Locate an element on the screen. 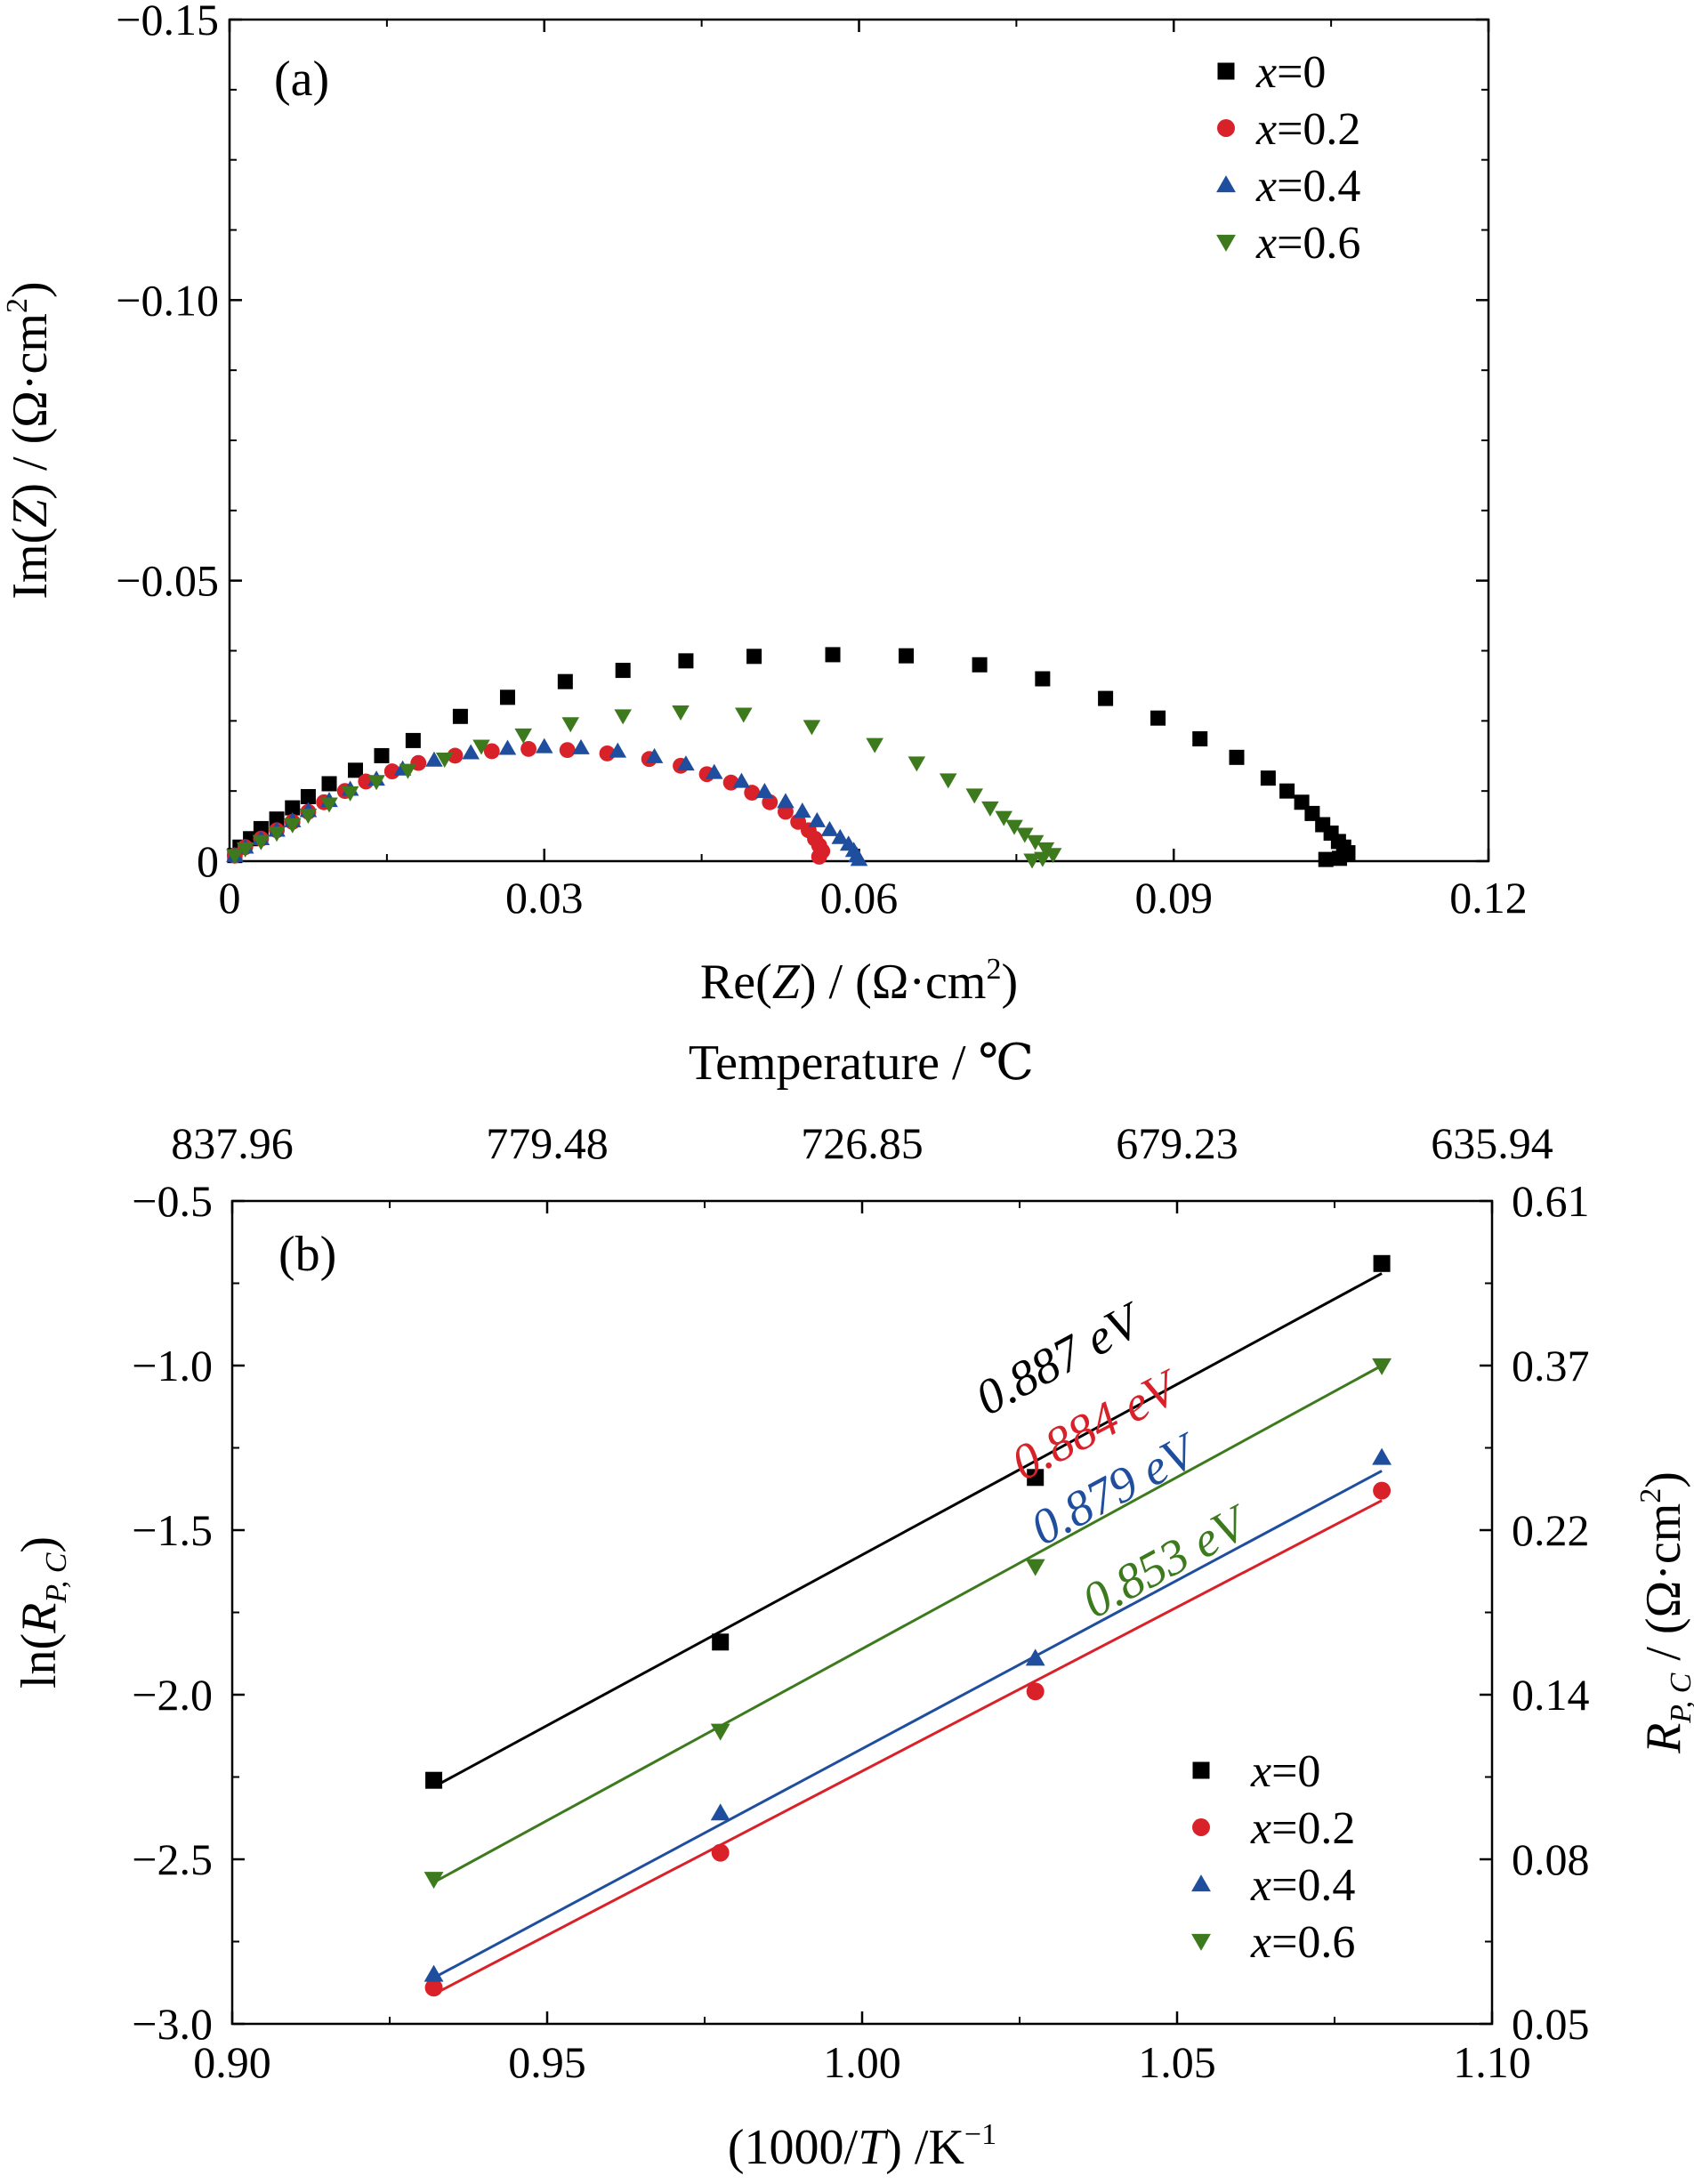 The image size is (1694, 2184). x-tick-label-a: 0.09 is located at coordinates (1174, 898).